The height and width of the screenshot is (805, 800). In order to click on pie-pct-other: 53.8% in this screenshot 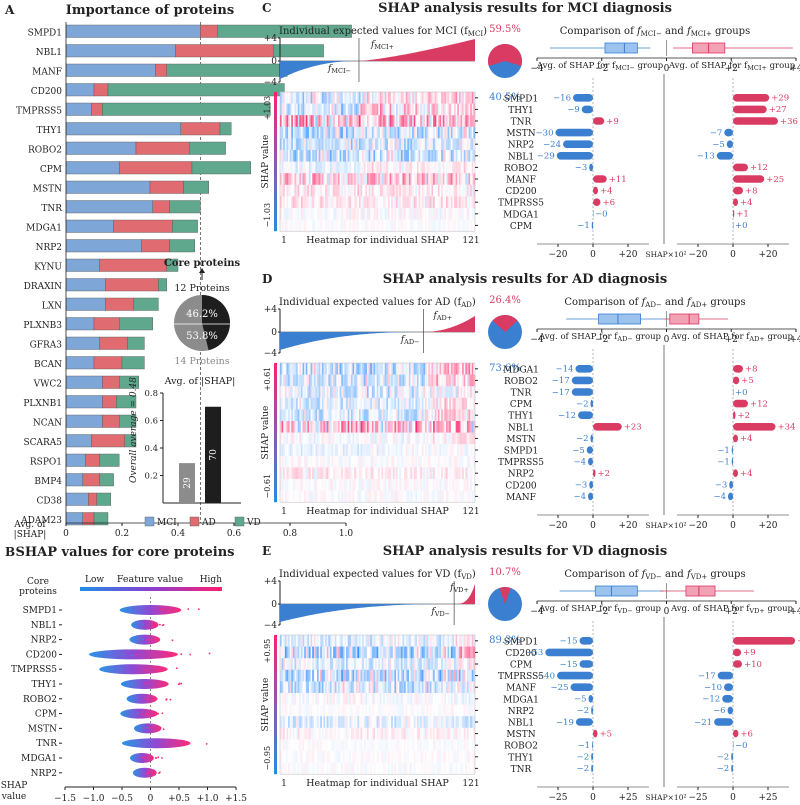, I will do `click(202, 336)`.